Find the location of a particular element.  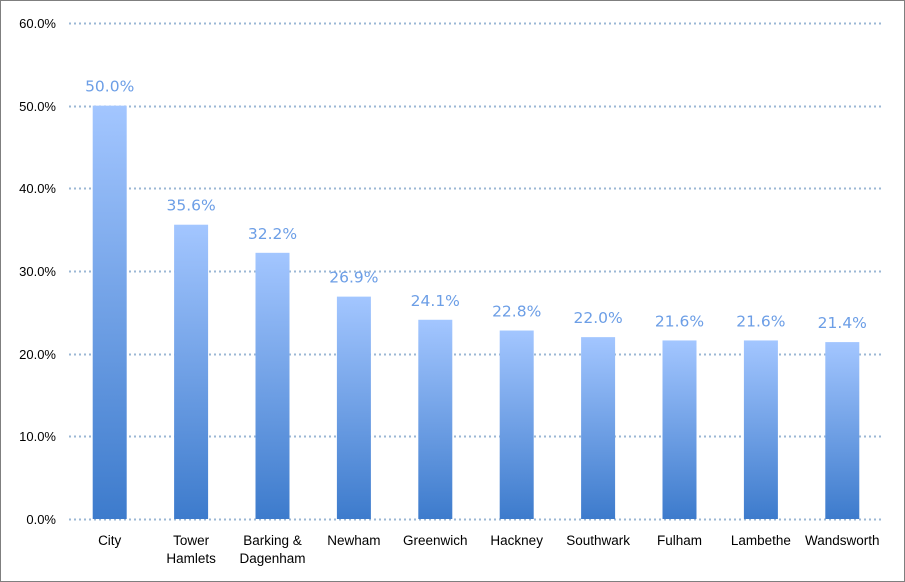

data-label-0: 50.0% is located at coordinates (109, 87).